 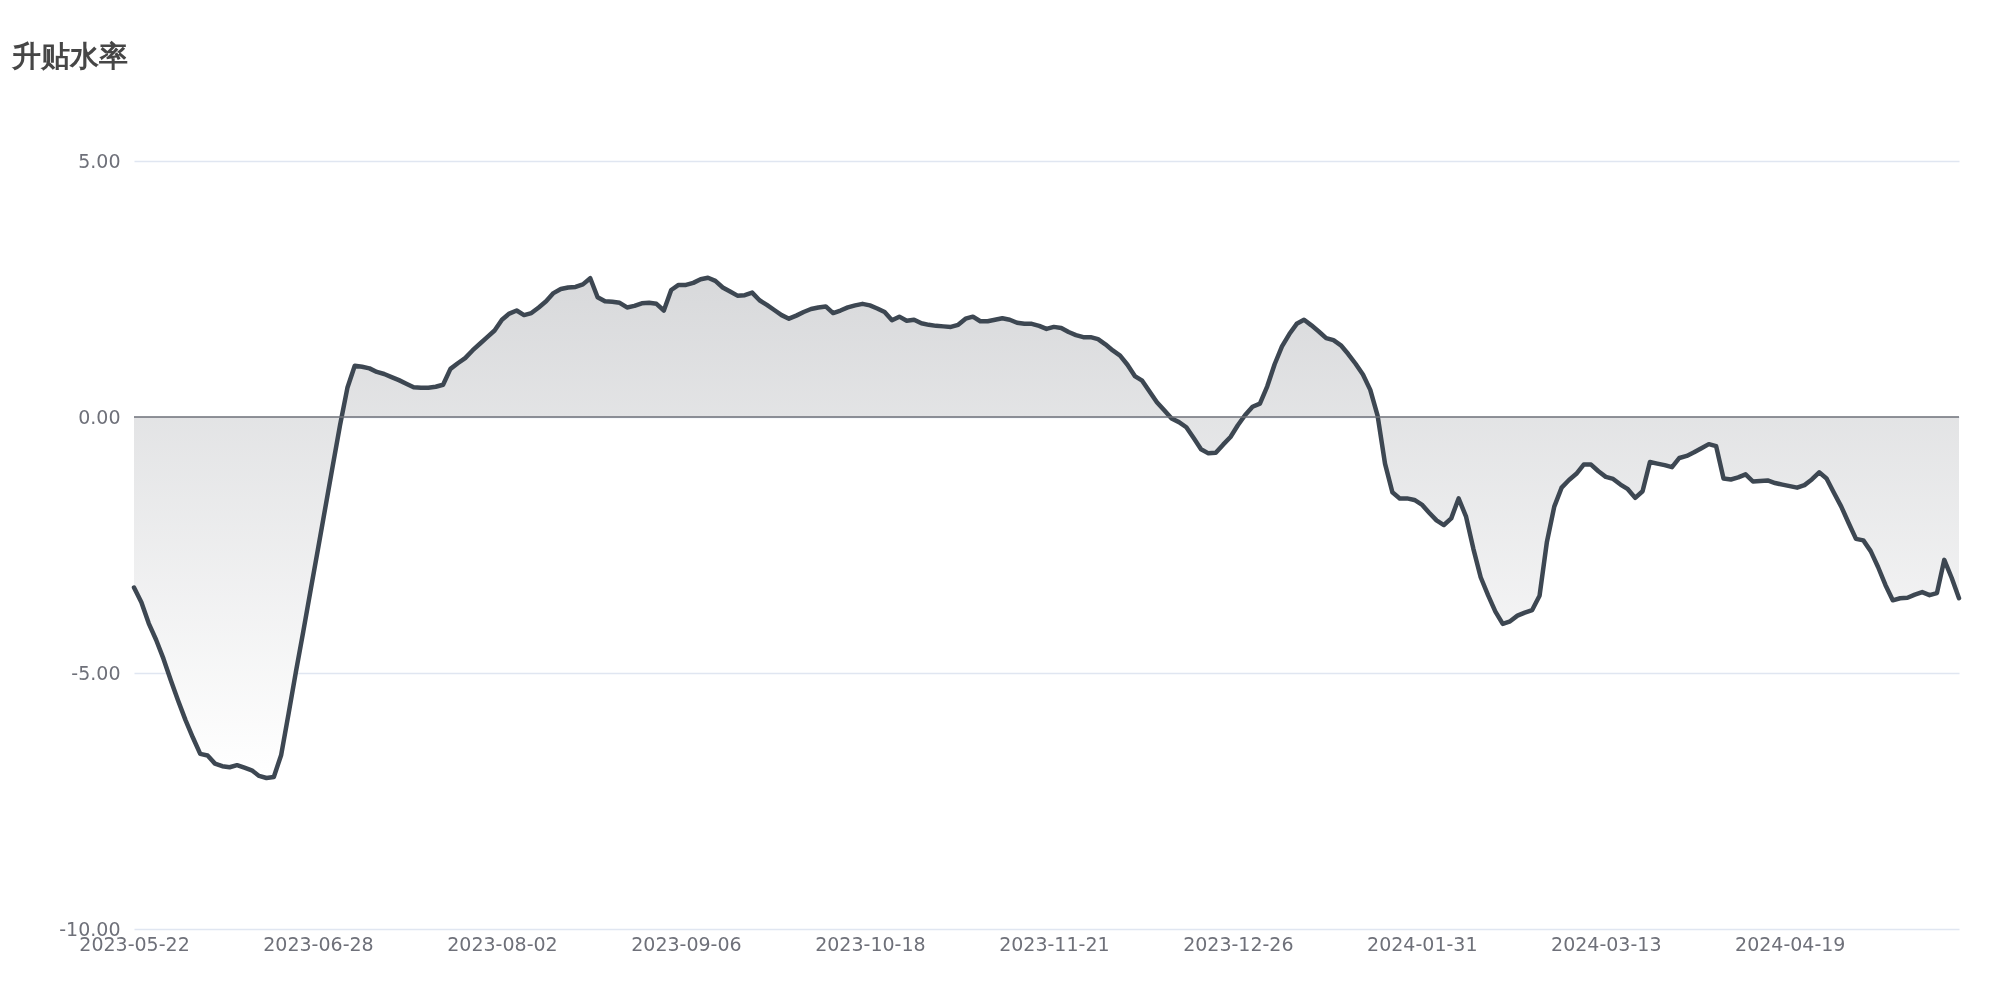 I want to click on chart-title: 升贴水率, so click(x=69, y=56).